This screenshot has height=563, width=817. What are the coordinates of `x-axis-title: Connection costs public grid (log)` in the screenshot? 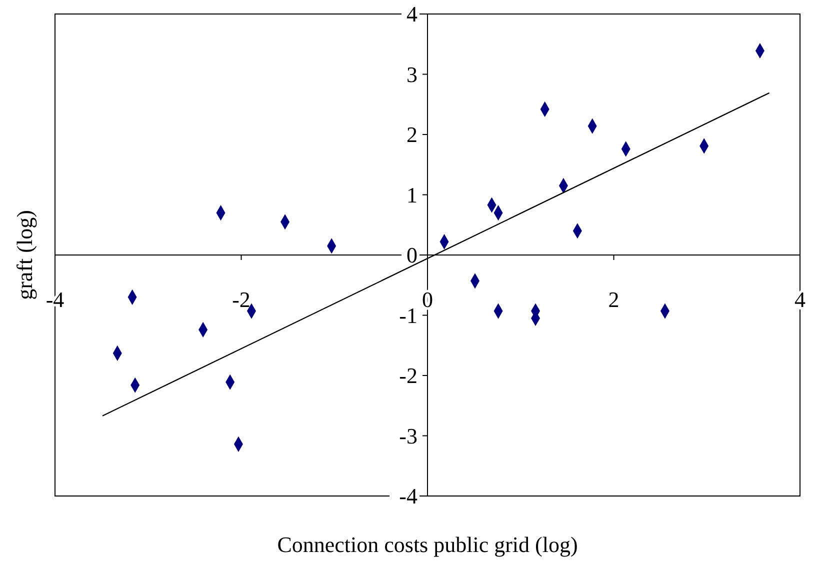 It's located at (427, 544).